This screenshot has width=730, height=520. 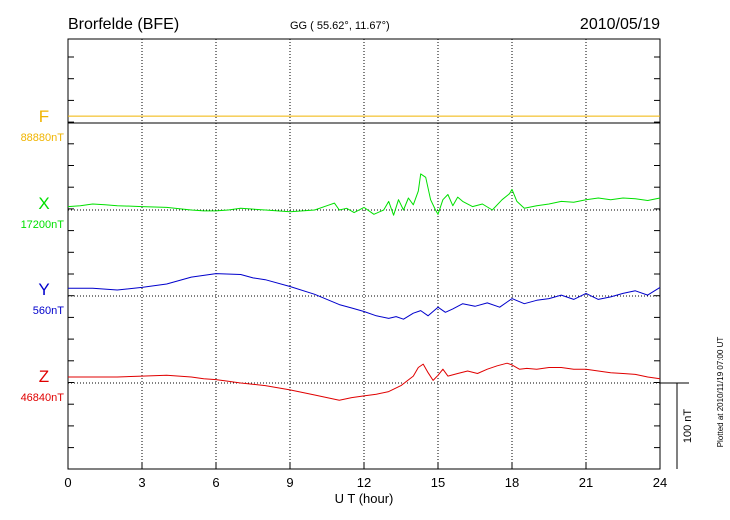 What do you see at coordinates (677, 425) in the screenshot?
I see `scale-bar: 100 nT` at bounding box center [677, 425].